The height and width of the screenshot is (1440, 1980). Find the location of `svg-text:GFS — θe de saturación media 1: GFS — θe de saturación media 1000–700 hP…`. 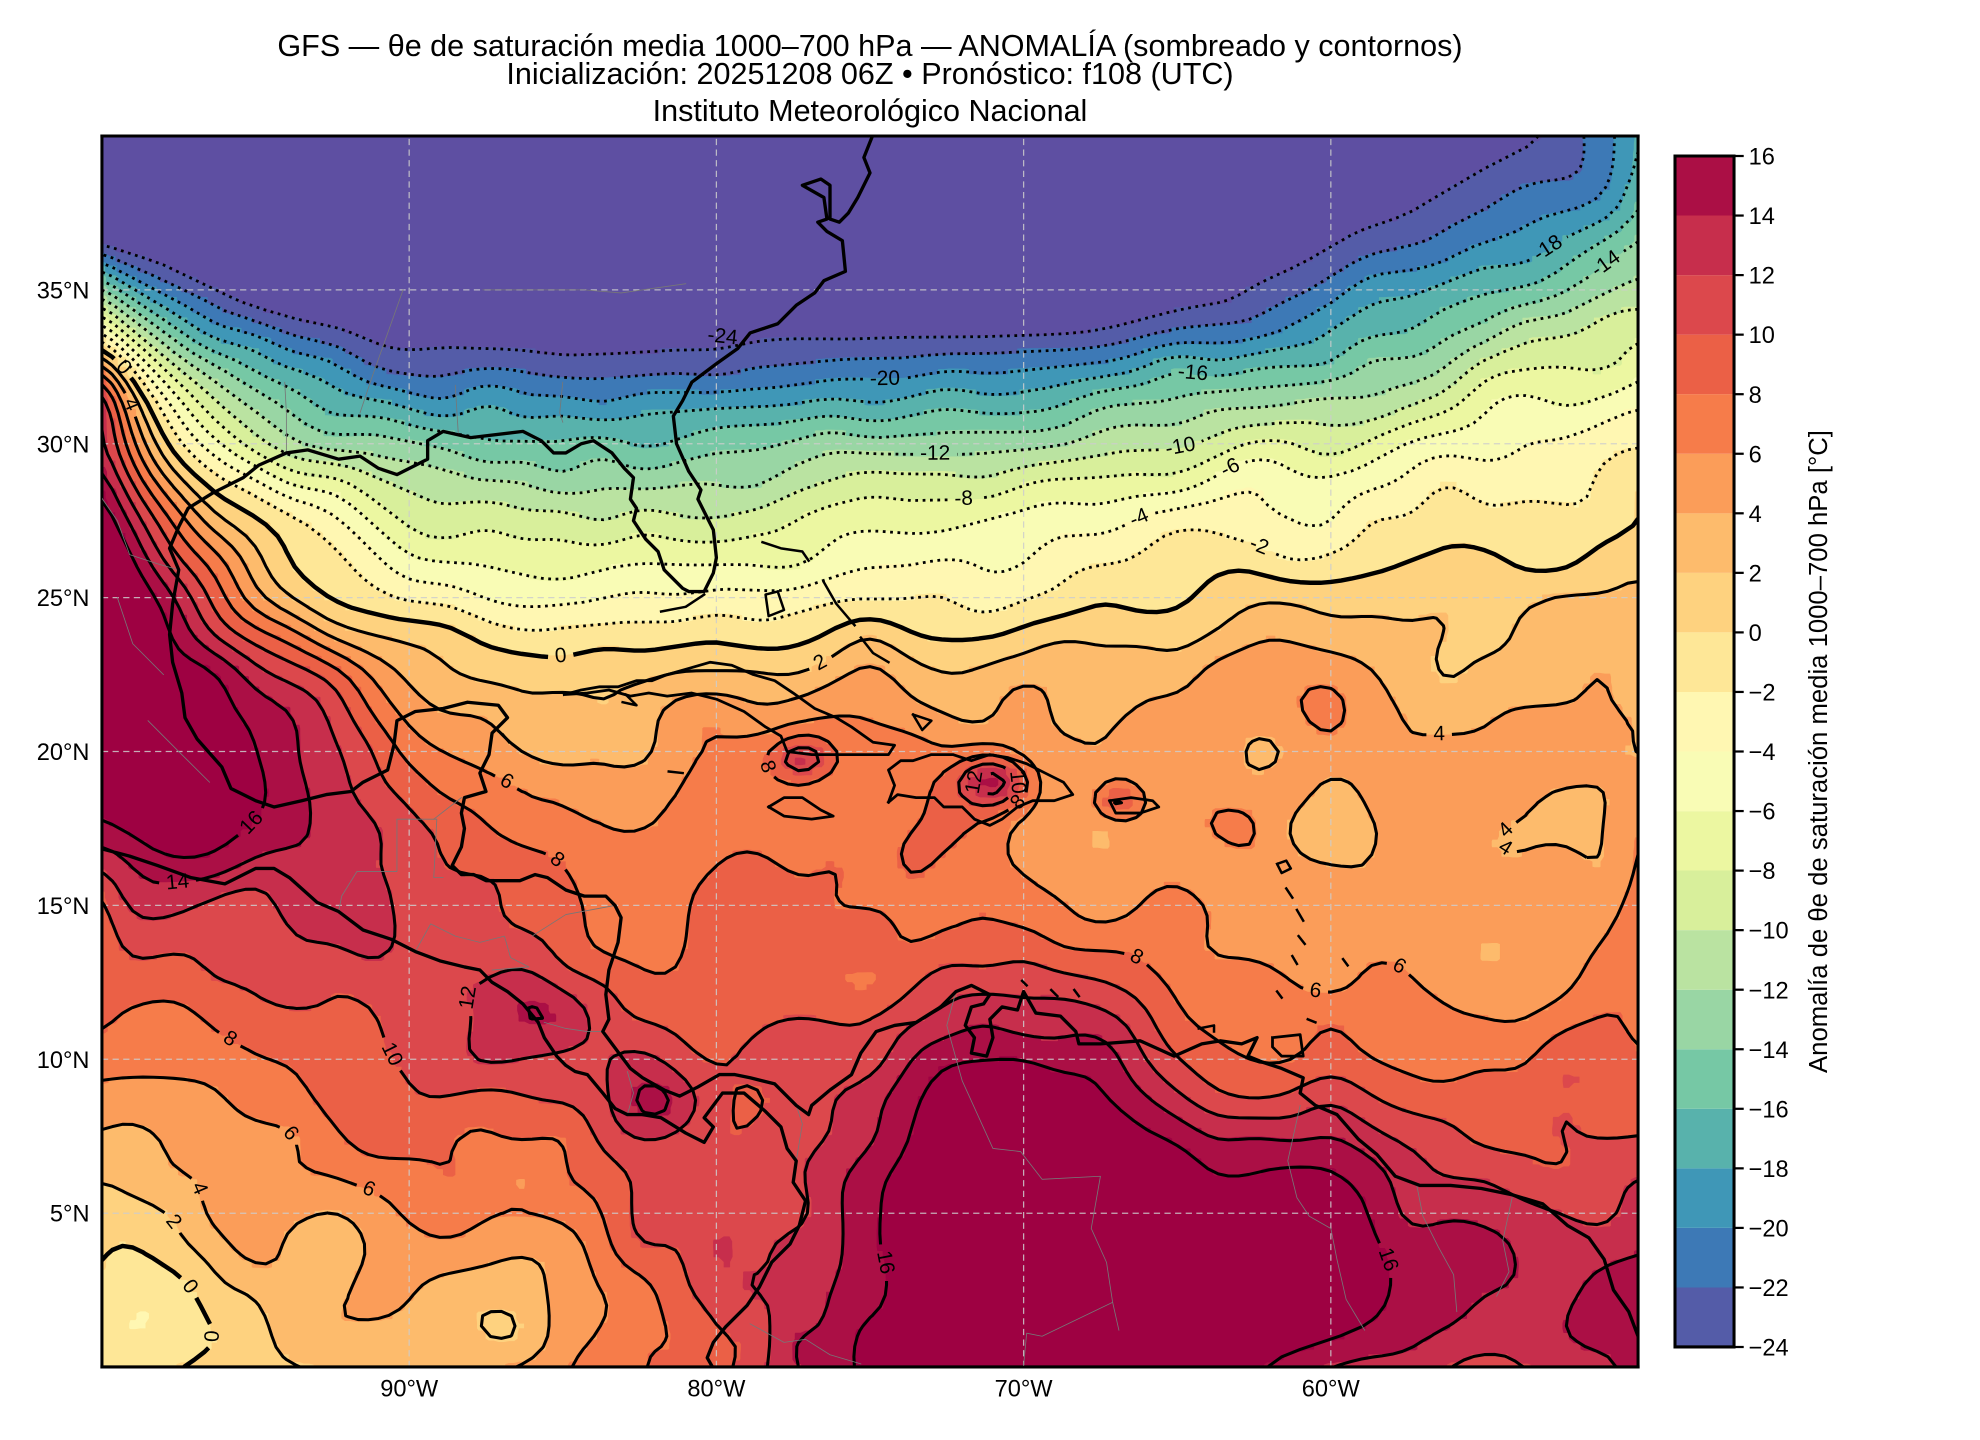

svg-text:GFS — θe de saturación media 1: GFS — θe de saturación media 1000–700 hP… is located at coordinates (869, 45).